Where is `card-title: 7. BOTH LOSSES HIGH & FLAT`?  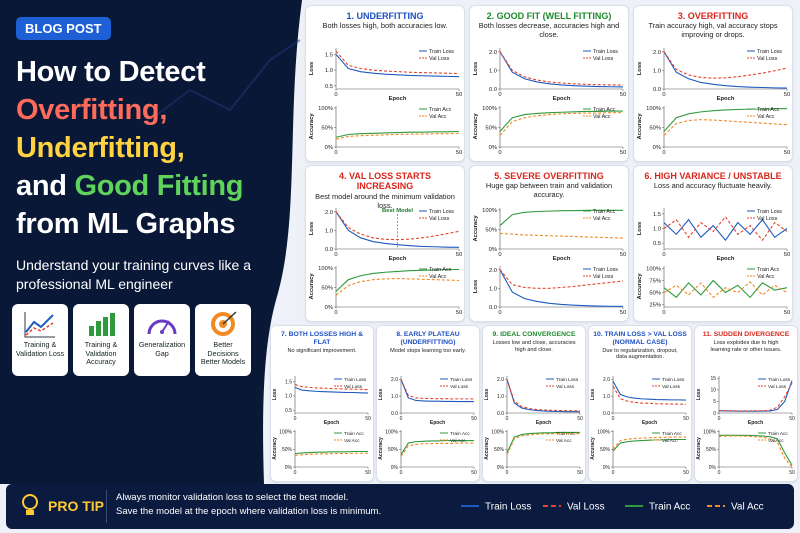
card-title: 7. BOTH LOSSES HIGH & FLAT is located at coordinates (322, 339).